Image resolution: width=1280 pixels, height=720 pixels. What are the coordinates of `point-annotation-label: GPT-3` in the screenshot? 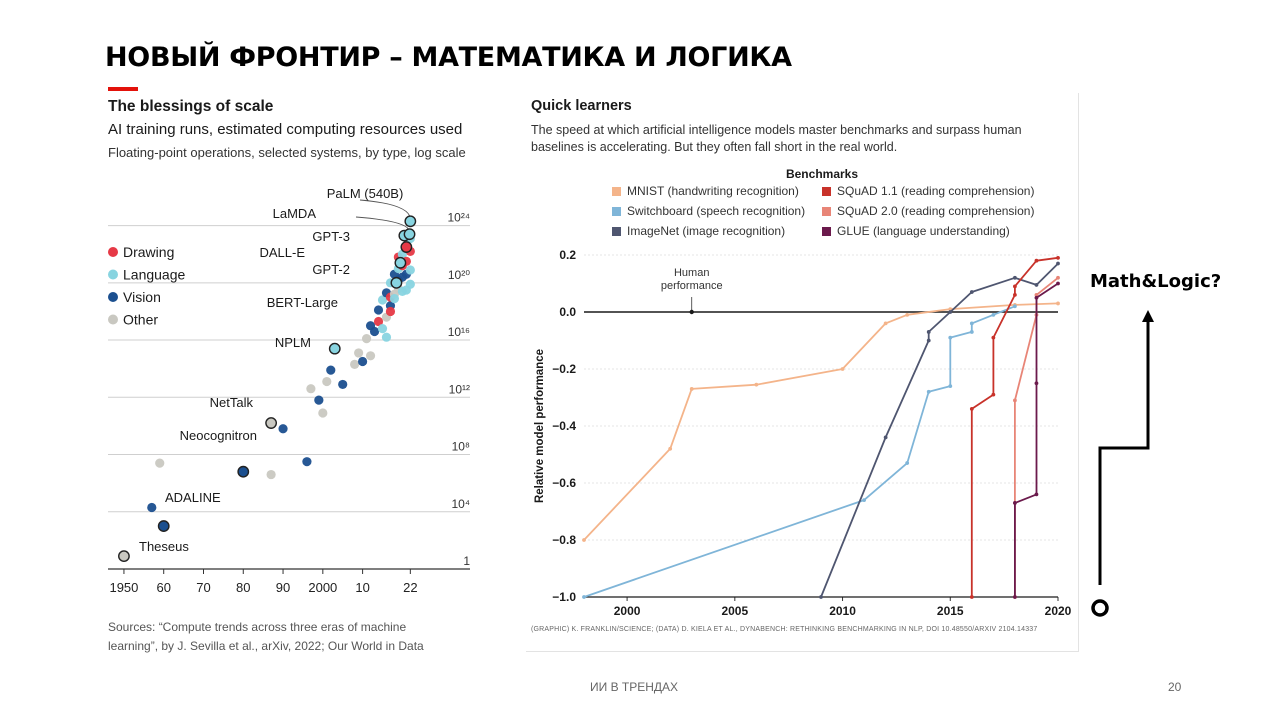 It's located at (331, 236).